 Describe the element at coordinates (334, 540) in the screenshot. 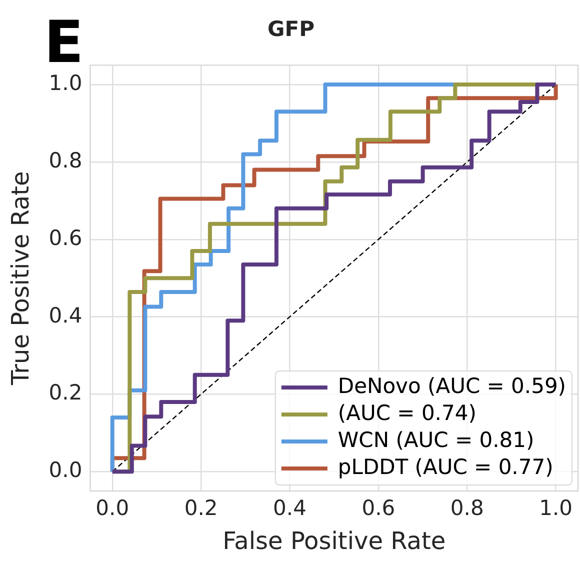

I see `x-axis-title: False Positive Rate` at that location.